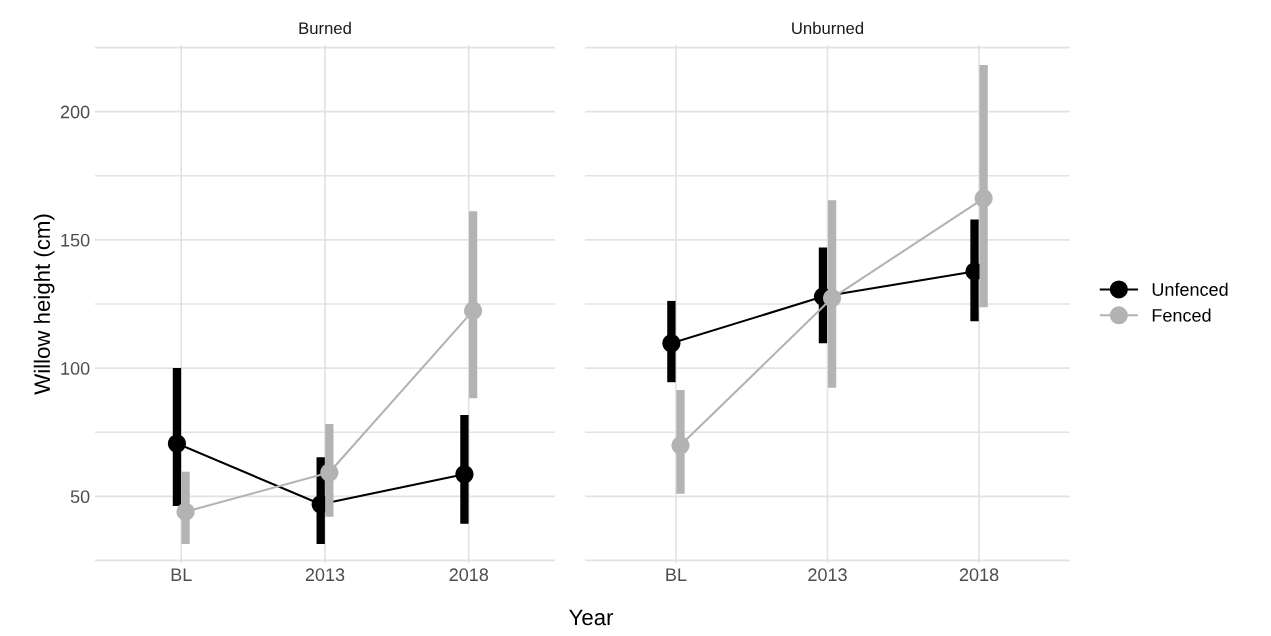 This screenshot has width=1271, height=636. Describe the element at coordinates (75, 240) in the screenshot. I see `y-tick-label: 150` at that location.